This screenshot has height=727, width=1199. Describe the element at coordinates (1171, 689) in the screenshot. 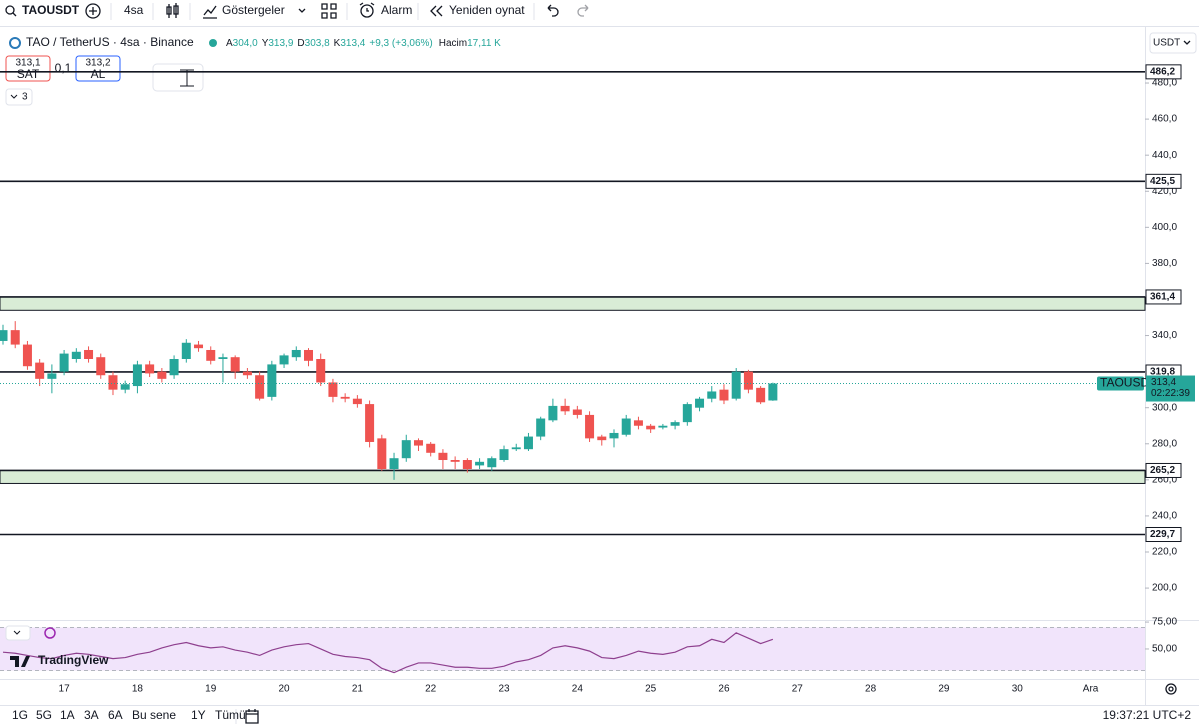

I see `settings` at that location.